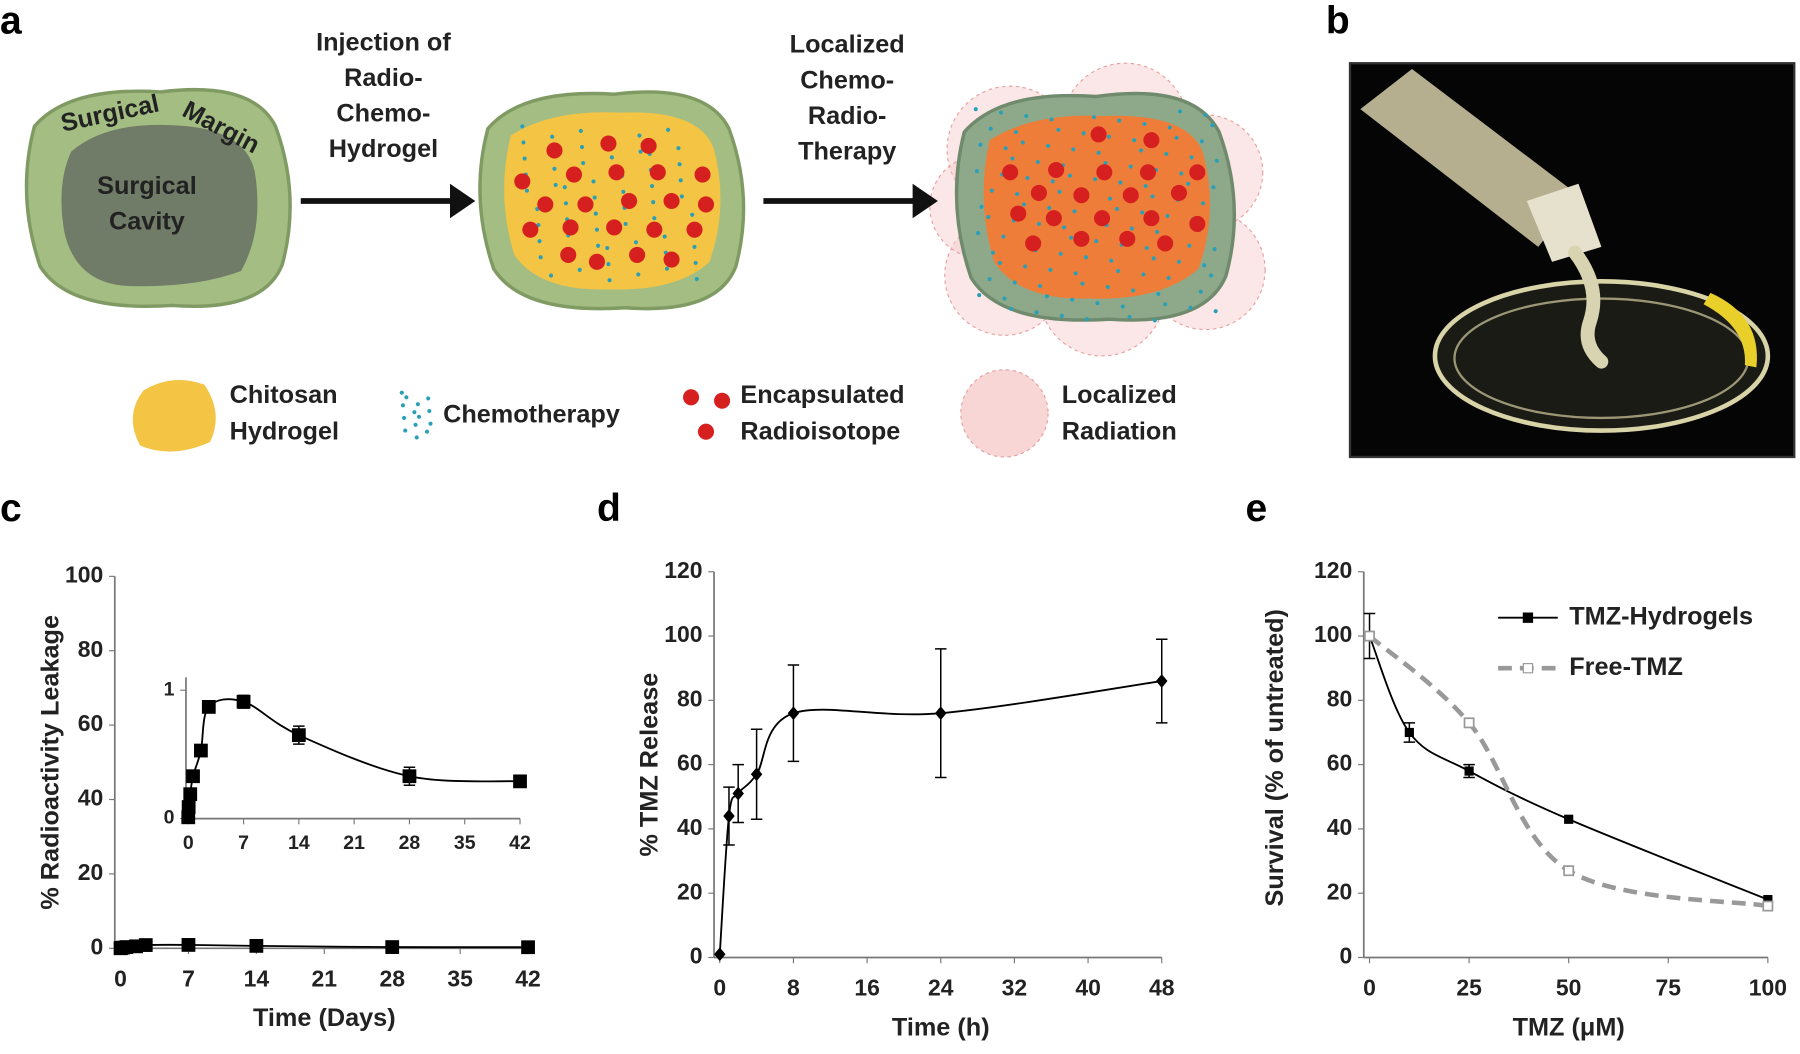 The width and height of the screenshot is (1800, 1054). What do you see at coordinates (257, 979) in the screenshot?
I see `x-tick-label: 14` at bounding box center [257, 979].